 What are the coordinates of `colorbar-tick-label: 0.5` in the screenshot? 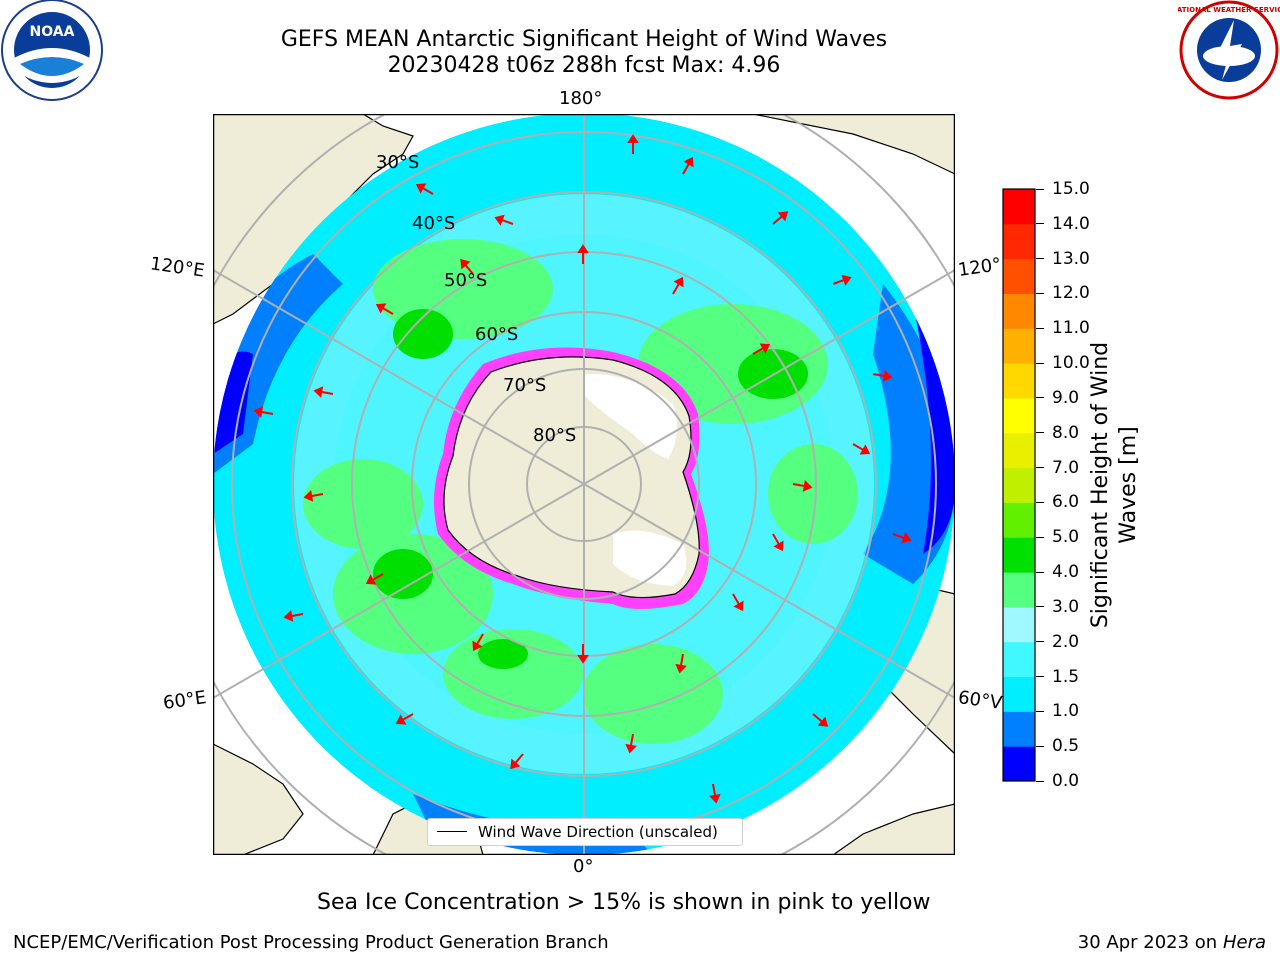 It's located at (1066, 746).